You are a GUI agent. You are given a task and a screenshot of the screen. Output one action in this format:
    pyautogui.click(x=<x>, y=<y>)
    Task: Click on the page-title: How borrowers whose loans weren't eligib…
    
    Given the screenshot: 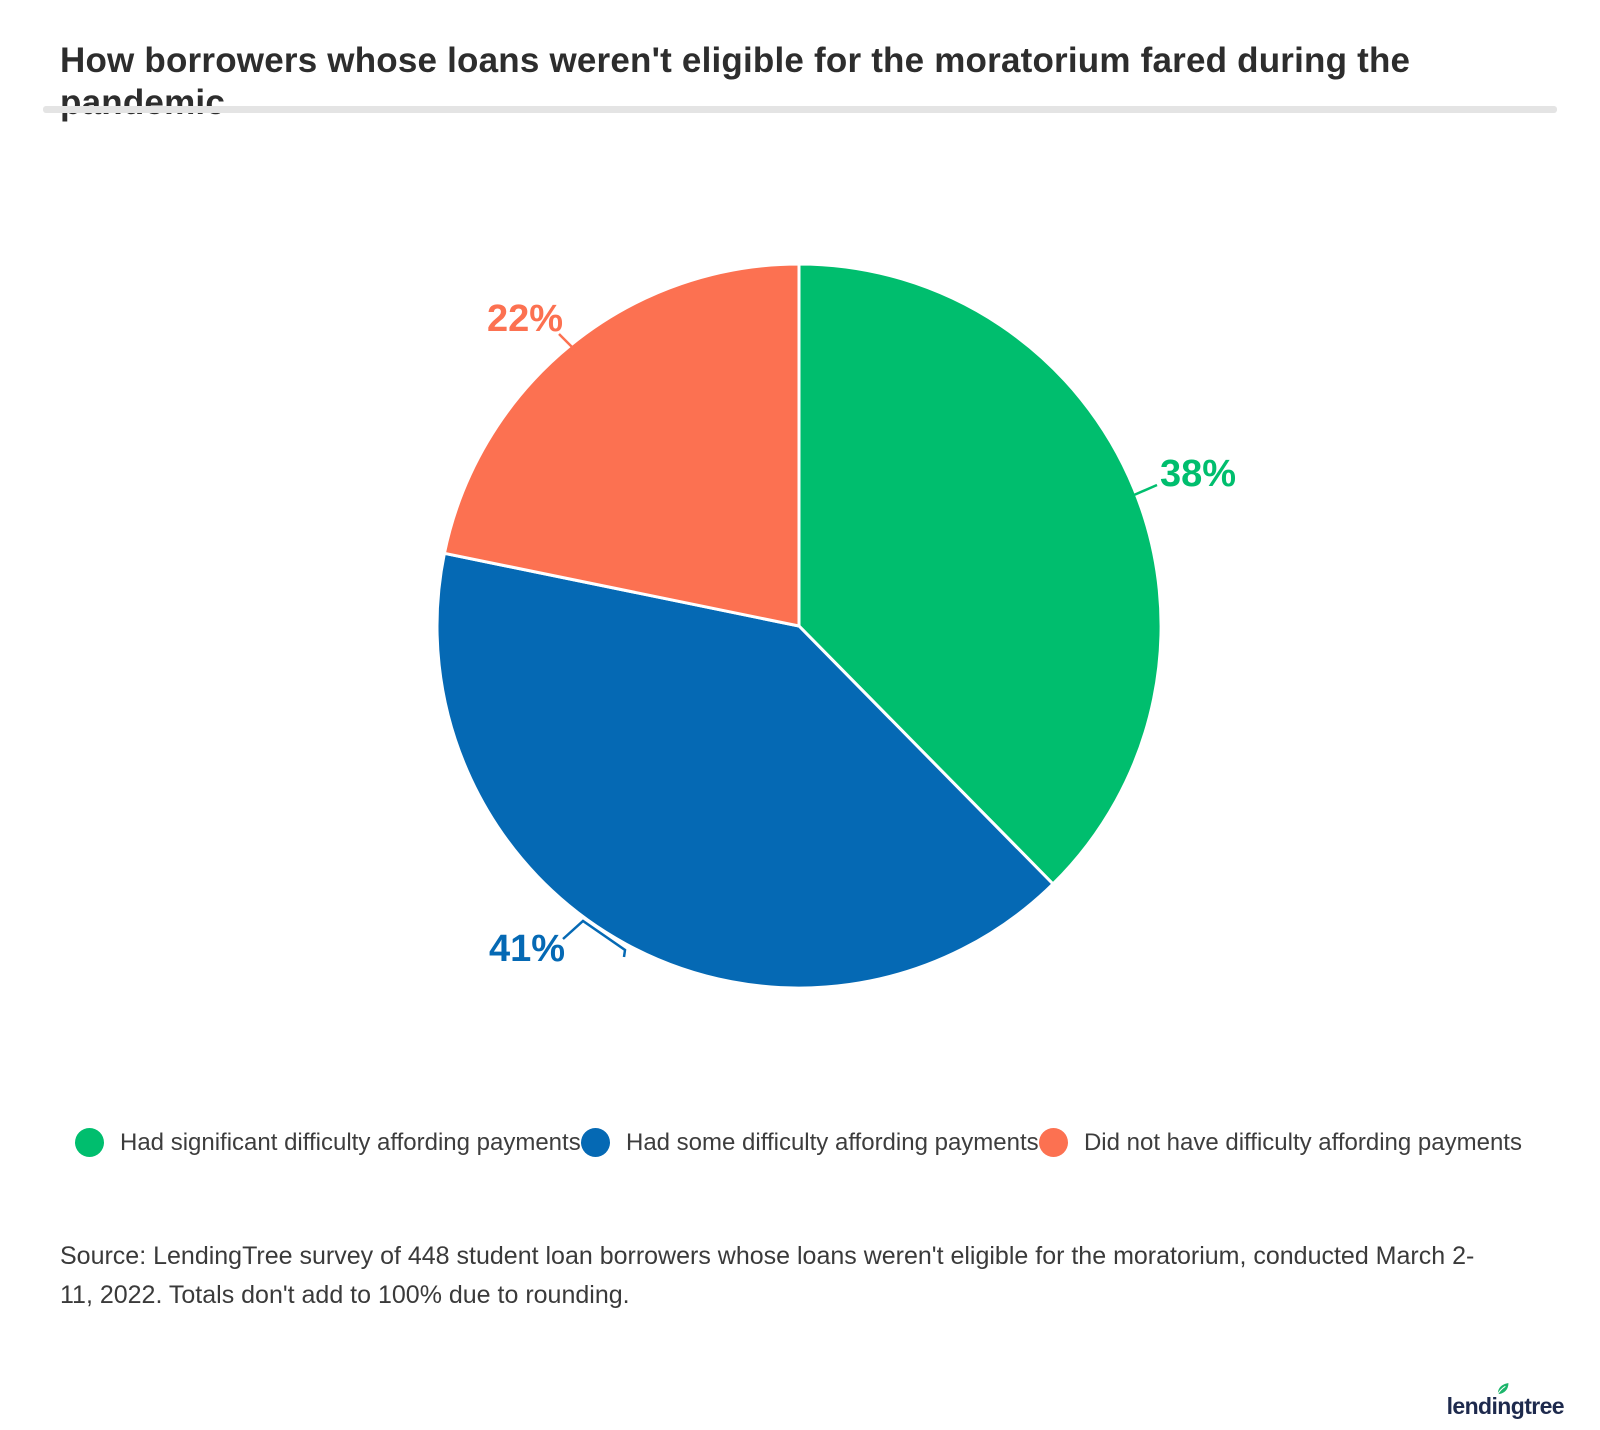 What is the action you would take?
    pyautogui.click(x=735, y=81)
    